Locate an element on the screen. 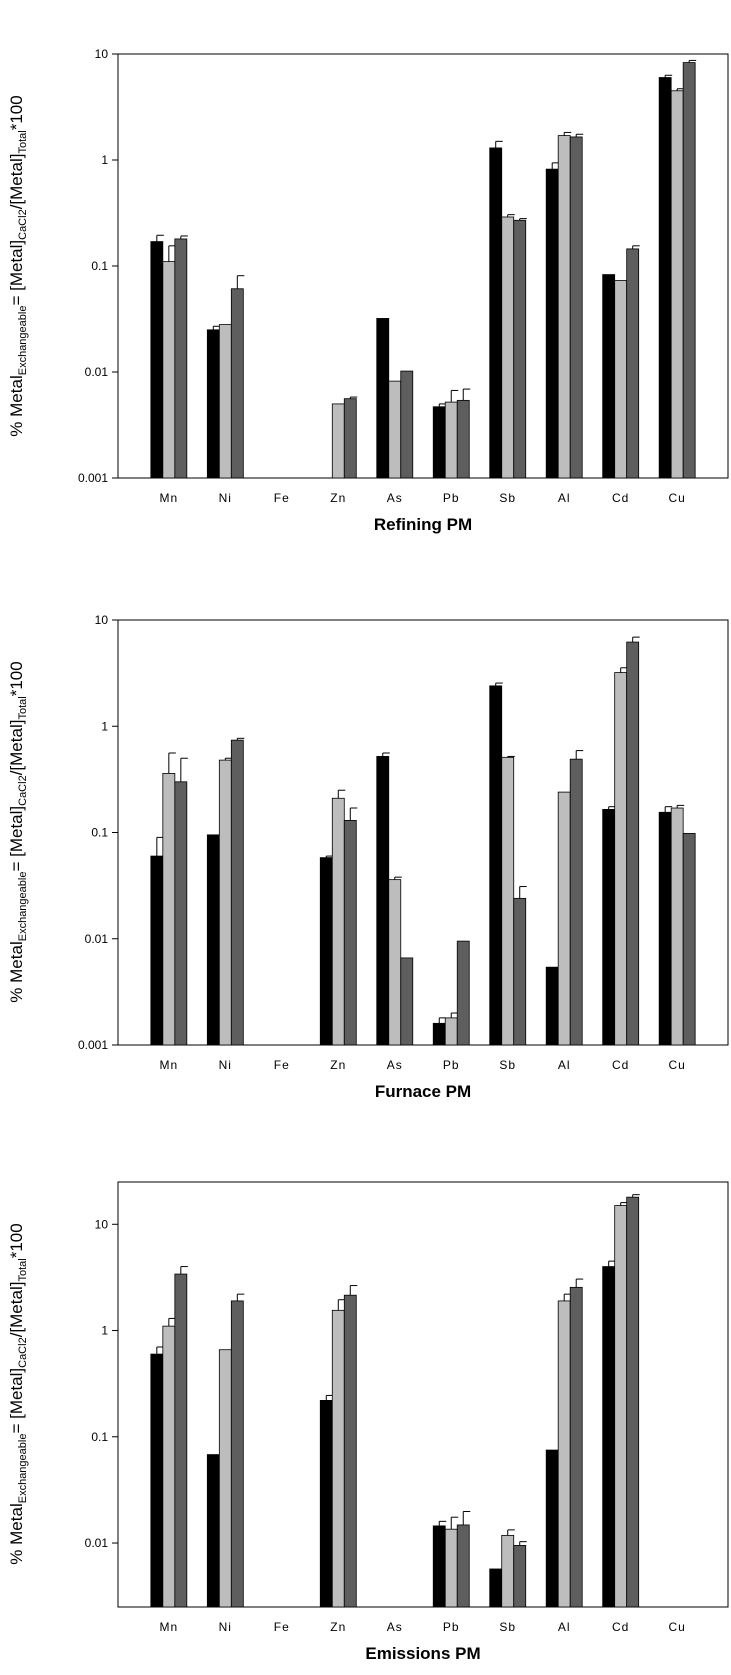 The width and height of the screenshot is (731, 1675). y-label-text: % Metal is located at coordinates (16, 971).